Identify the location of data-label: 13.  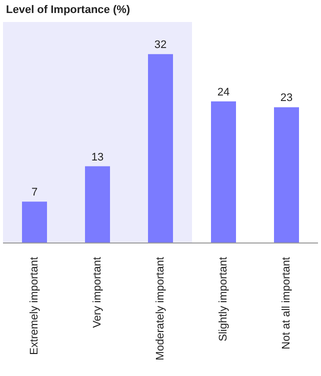
(97, 157).